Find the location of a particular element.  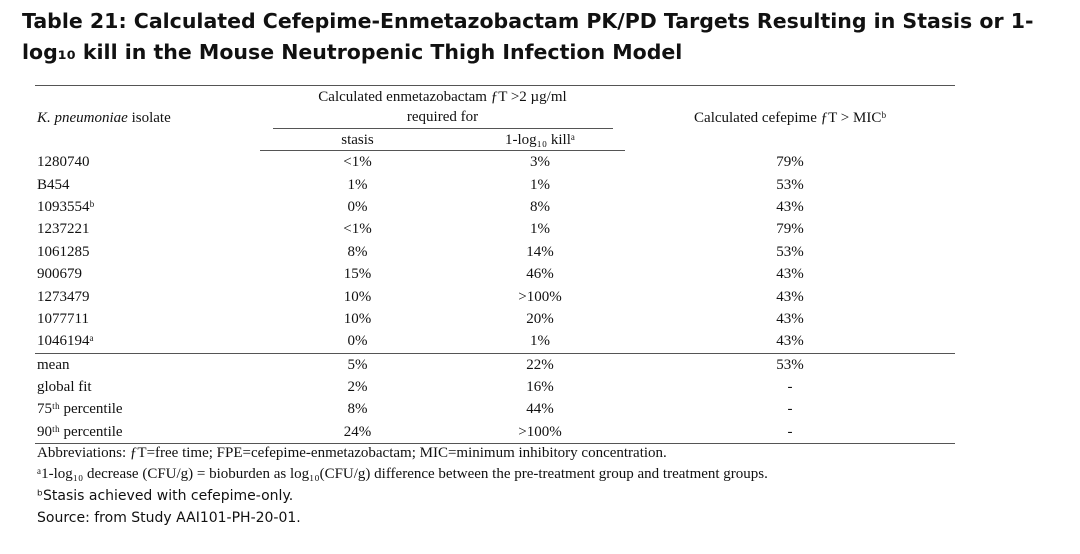

table-row: 900679 15% 46% 43% is located at coordinates (495, 274).